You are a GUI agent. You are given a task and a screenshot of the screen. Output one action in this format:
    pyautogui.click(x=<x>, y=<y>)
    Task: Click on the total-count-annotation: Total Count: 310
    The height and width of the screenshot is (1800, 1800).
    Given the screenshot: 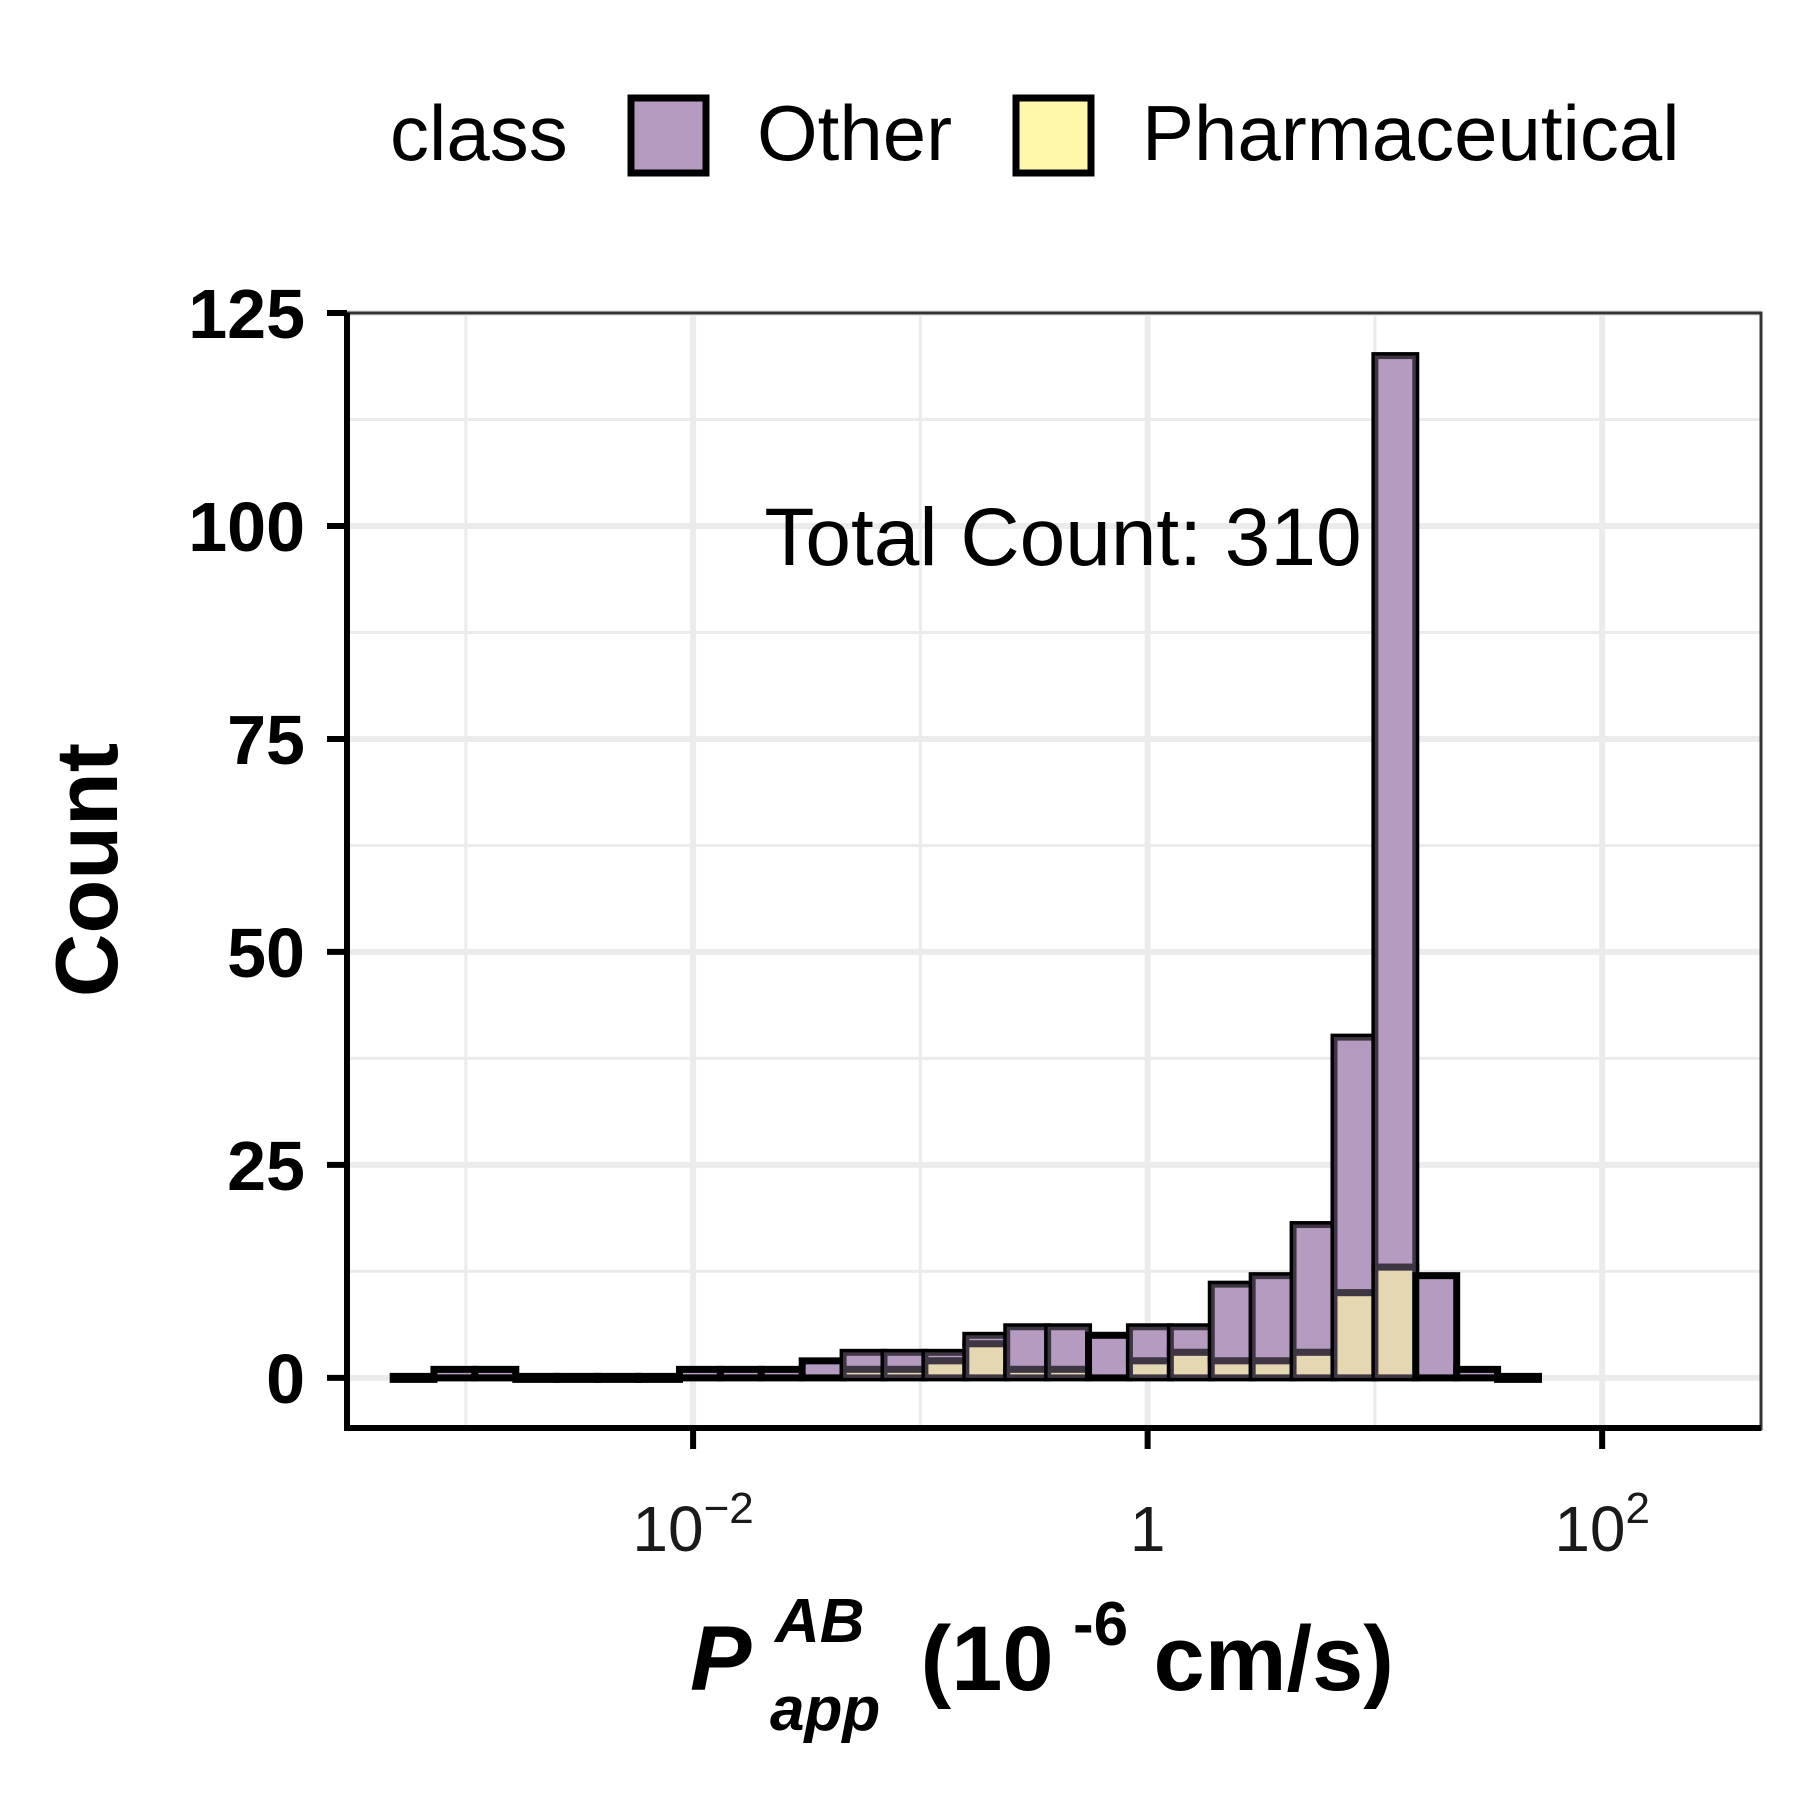 What is the action you would take?
    pyautogui.click(x=1062, y=537)
    